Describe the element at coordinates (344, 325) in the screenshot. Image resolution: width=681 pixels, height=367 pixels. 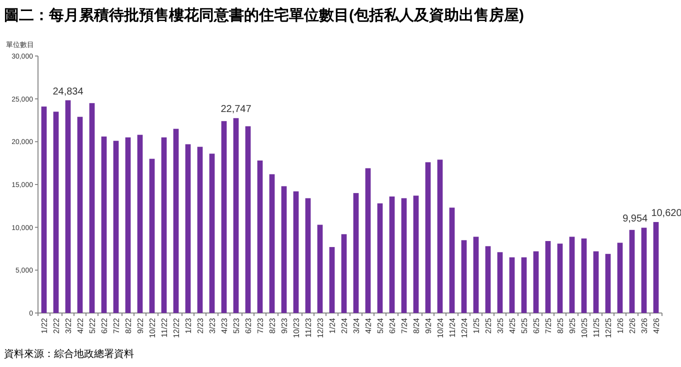
I see `x-tick-label: 2/24` at that location.